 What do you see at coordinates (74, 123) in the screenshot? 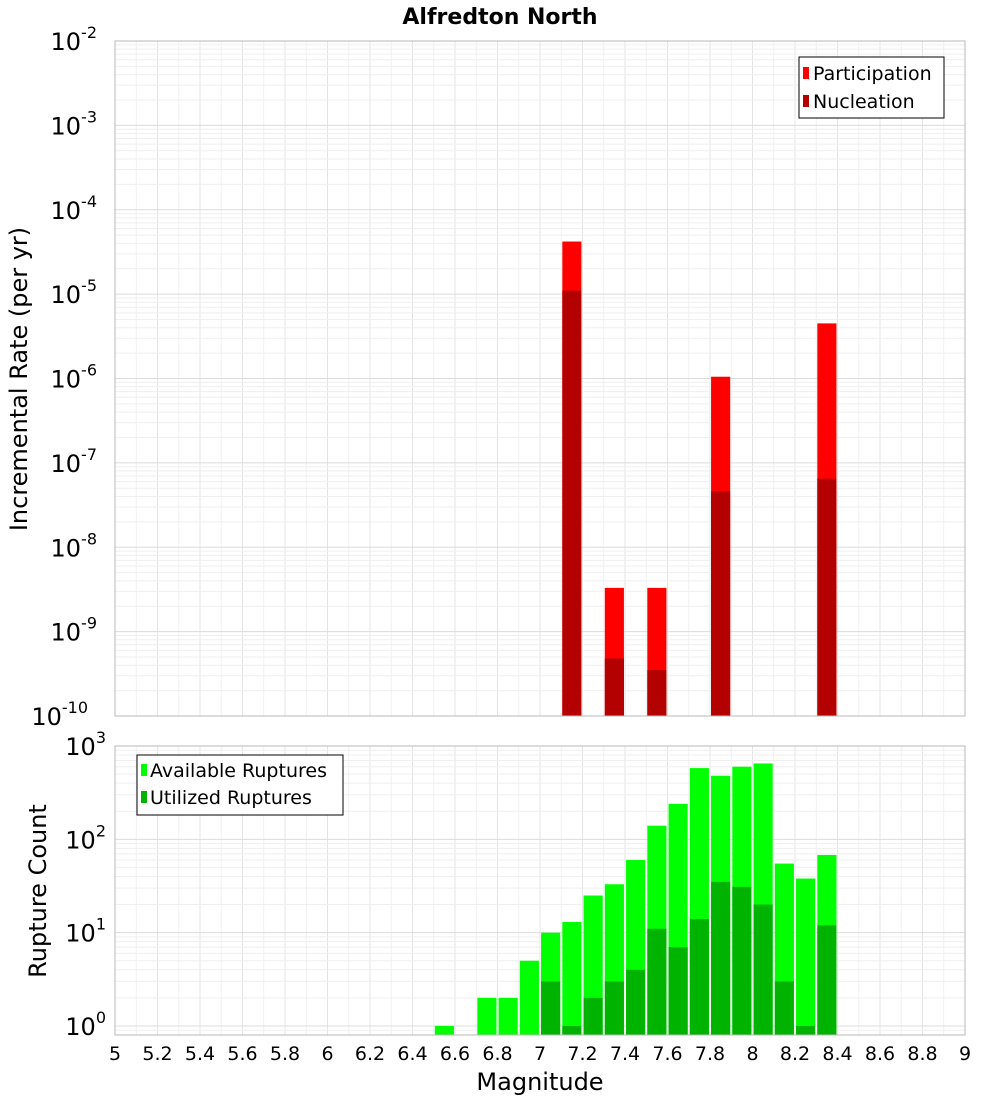
I see `y-tick-label: 10⁻³` at bounding box center [74, 123].